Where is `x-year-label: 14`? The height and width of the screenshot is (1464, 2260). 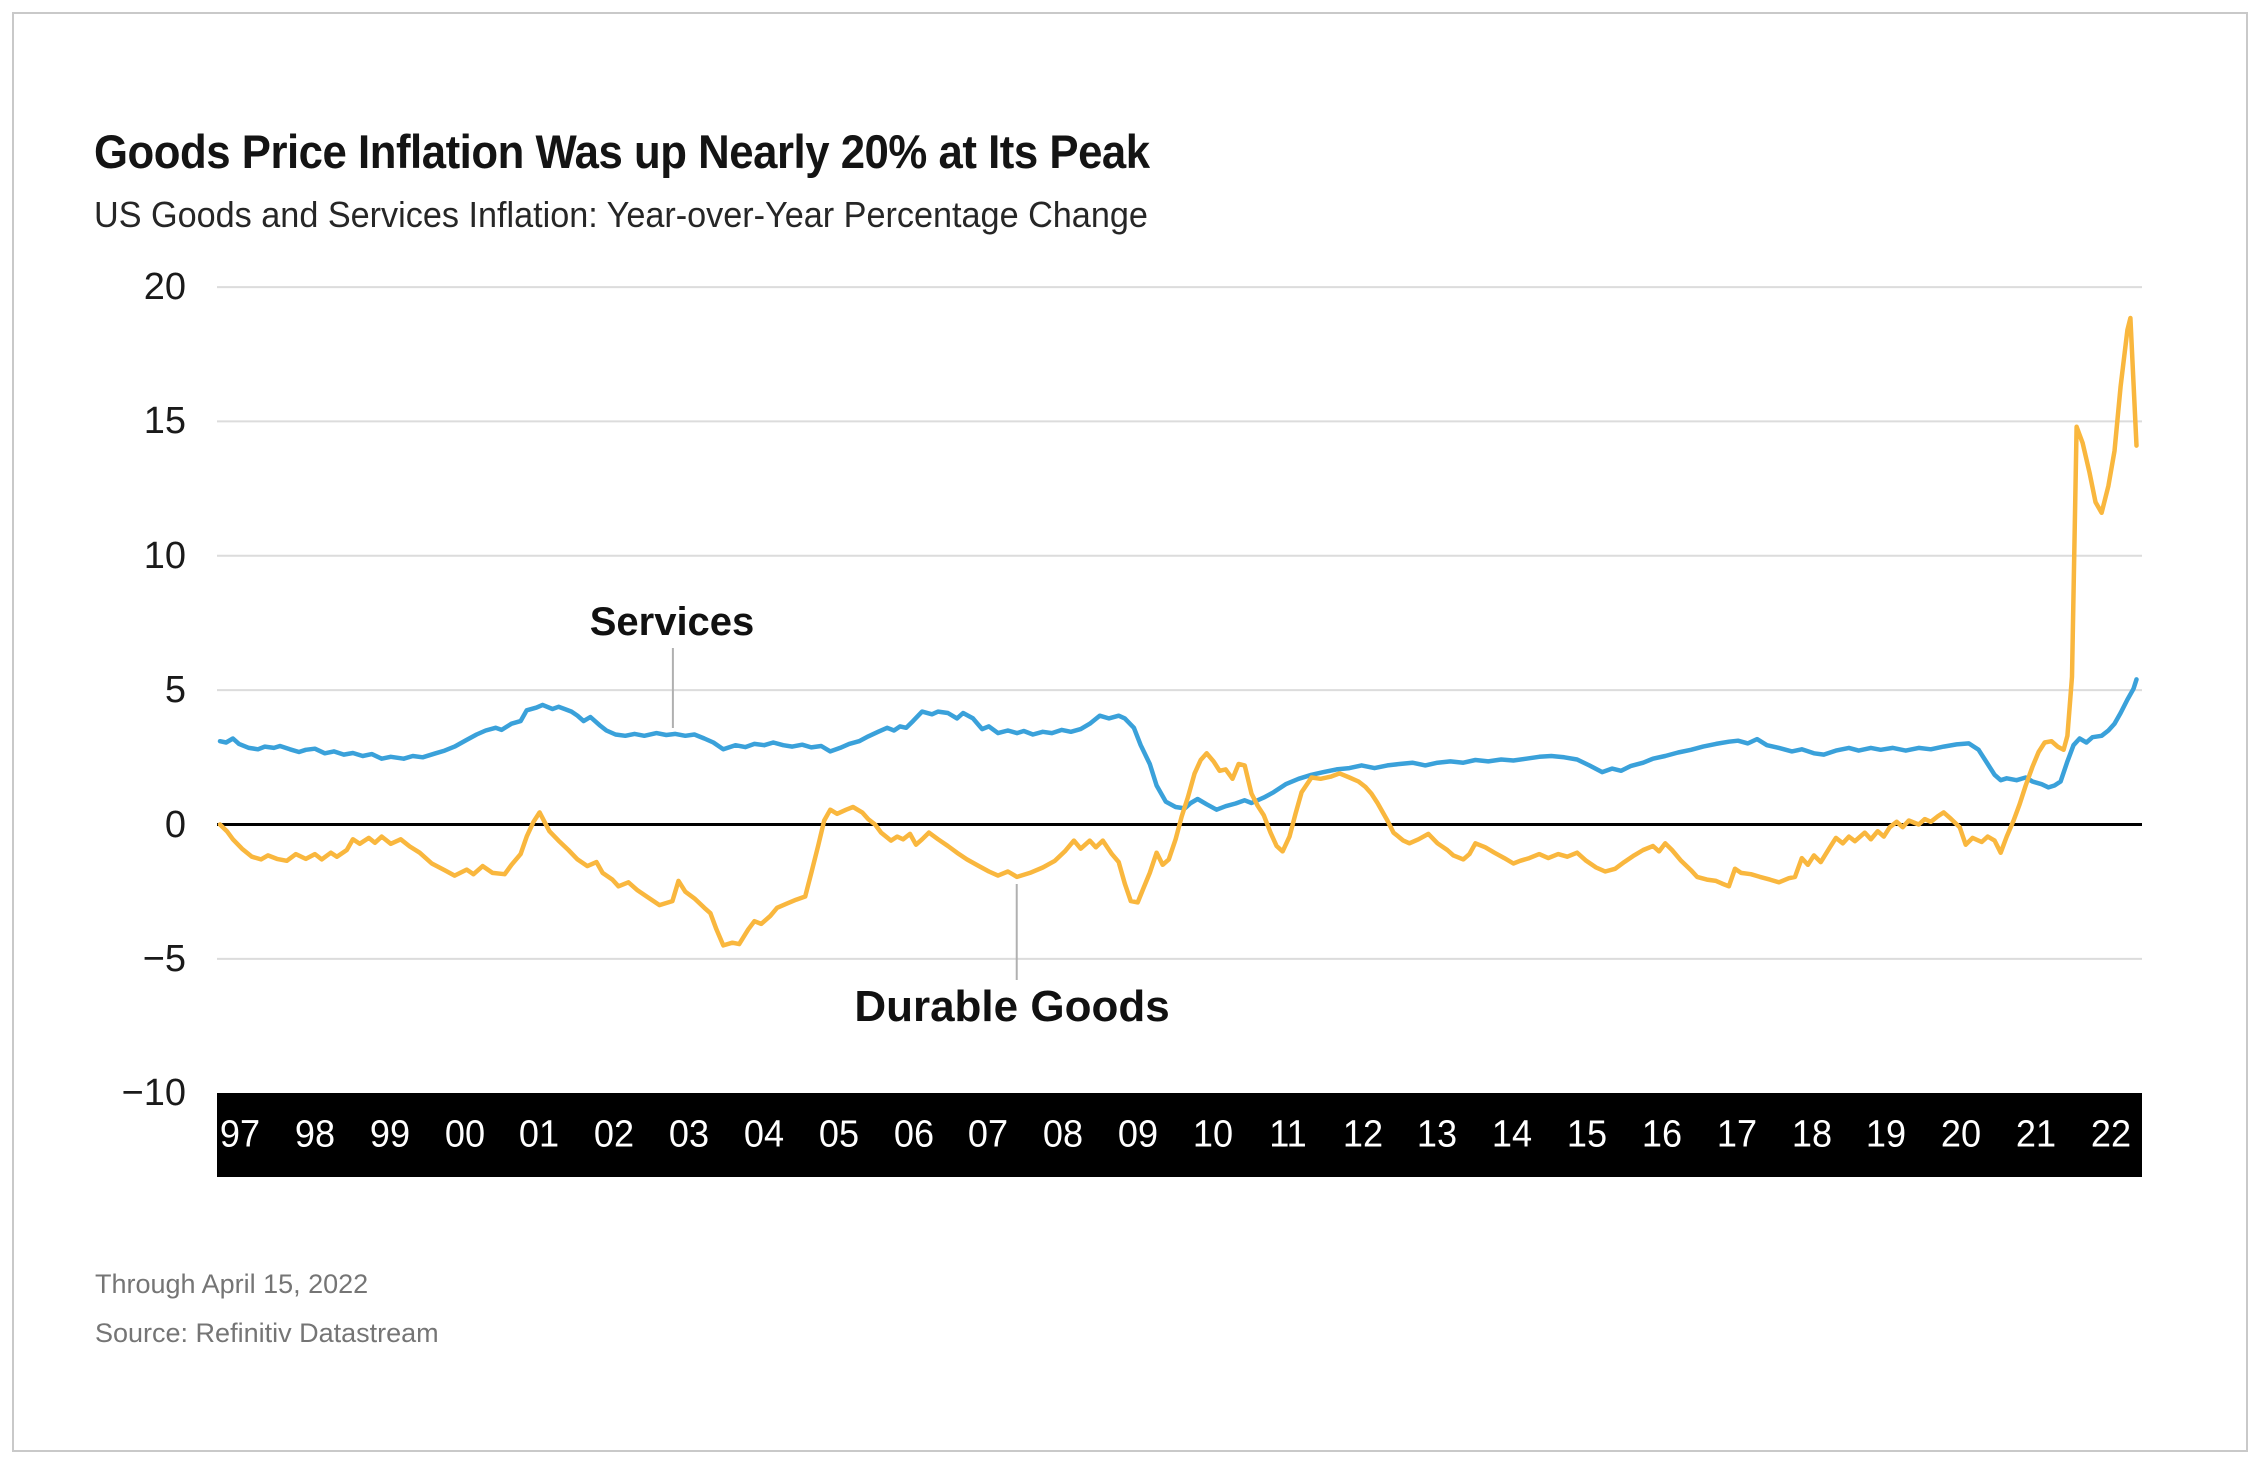
x-year-label: 14 is located at coordinates (1512, 1134).